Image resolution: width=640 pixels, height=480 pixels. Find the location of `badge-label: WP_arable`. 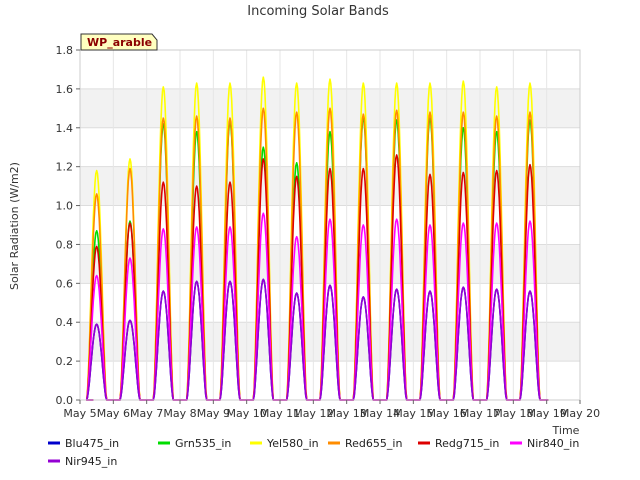

badge-label: WP_arable is located at coordinates (119, 42).